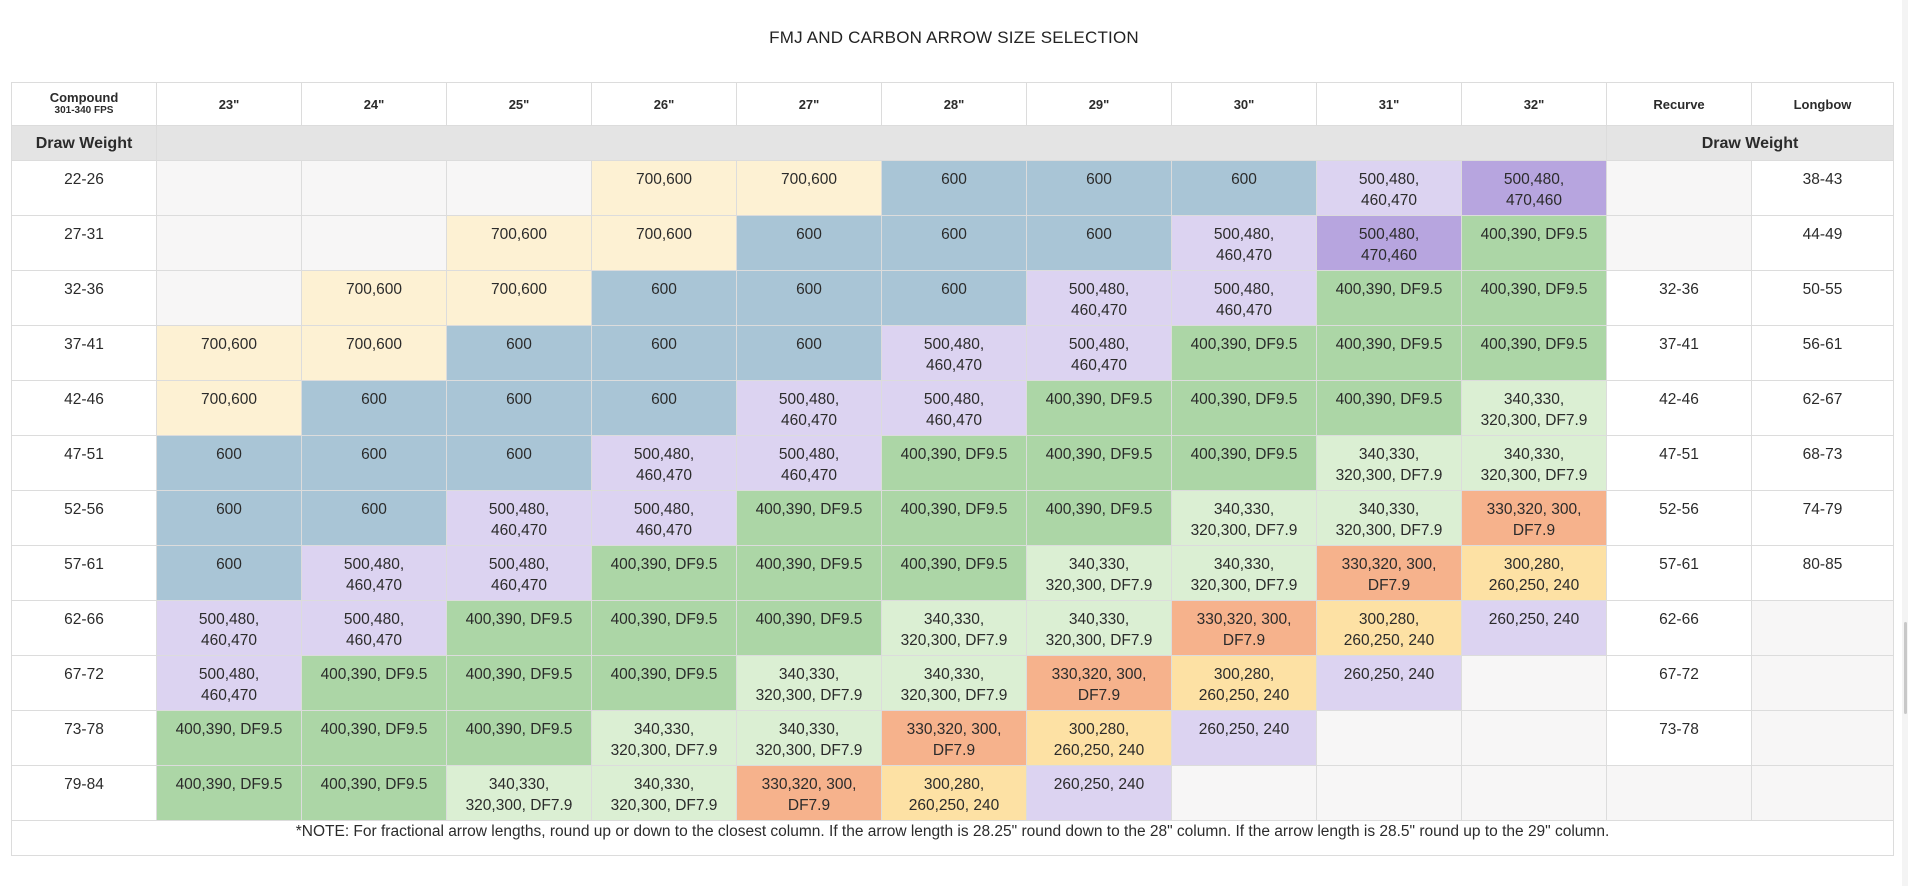 The width and height of the screenshot is (1908, 886). I want to click on page-title: FMJ AND CARBON ARROW SIZE SELECTION, so click(954, 37).